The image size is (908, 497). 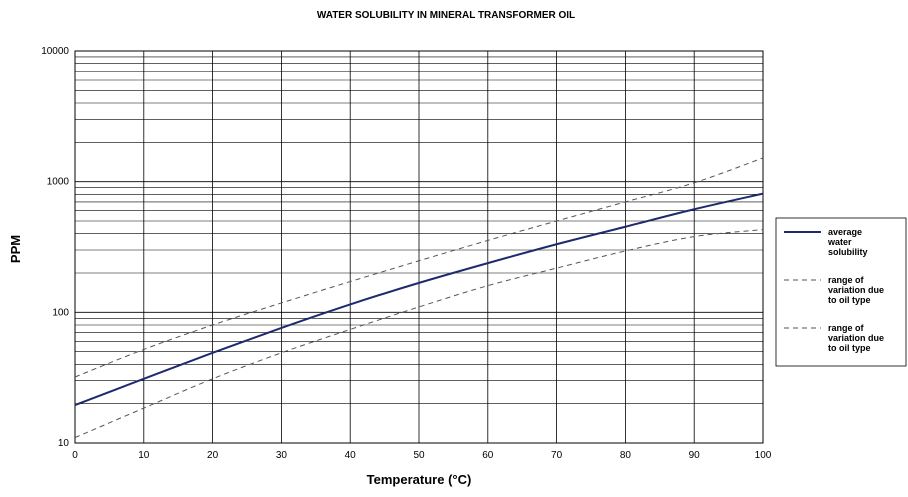 What do you see at coordinates (213, 455) in the screenshot?
I see `x-tick-label: 20` at bounding box center [213, 455].